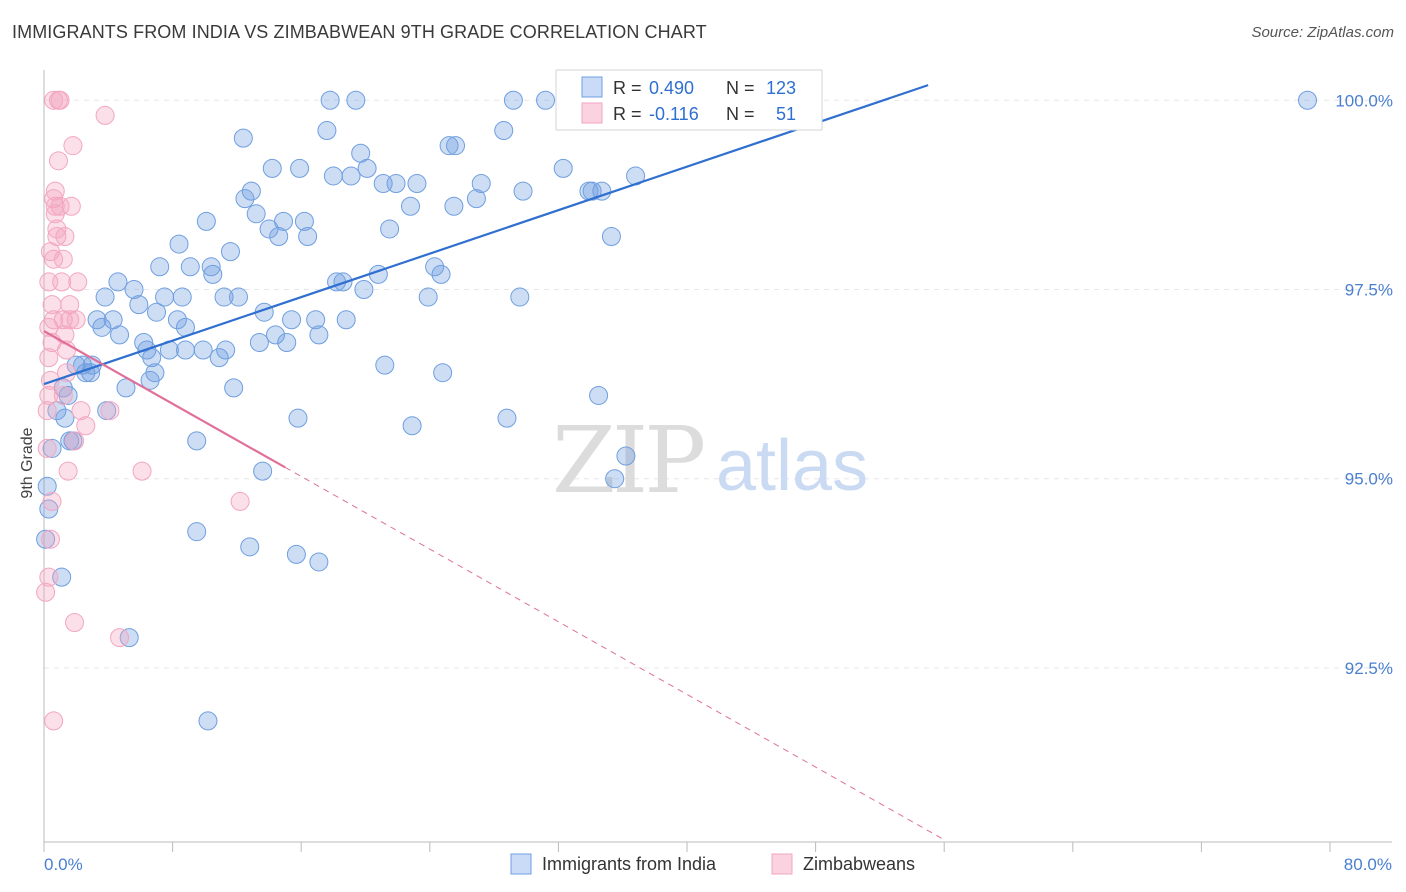  Describe the element at coordinates (781, 88) in the screenshot. I see `legend-n-value-india: 123` at that location.